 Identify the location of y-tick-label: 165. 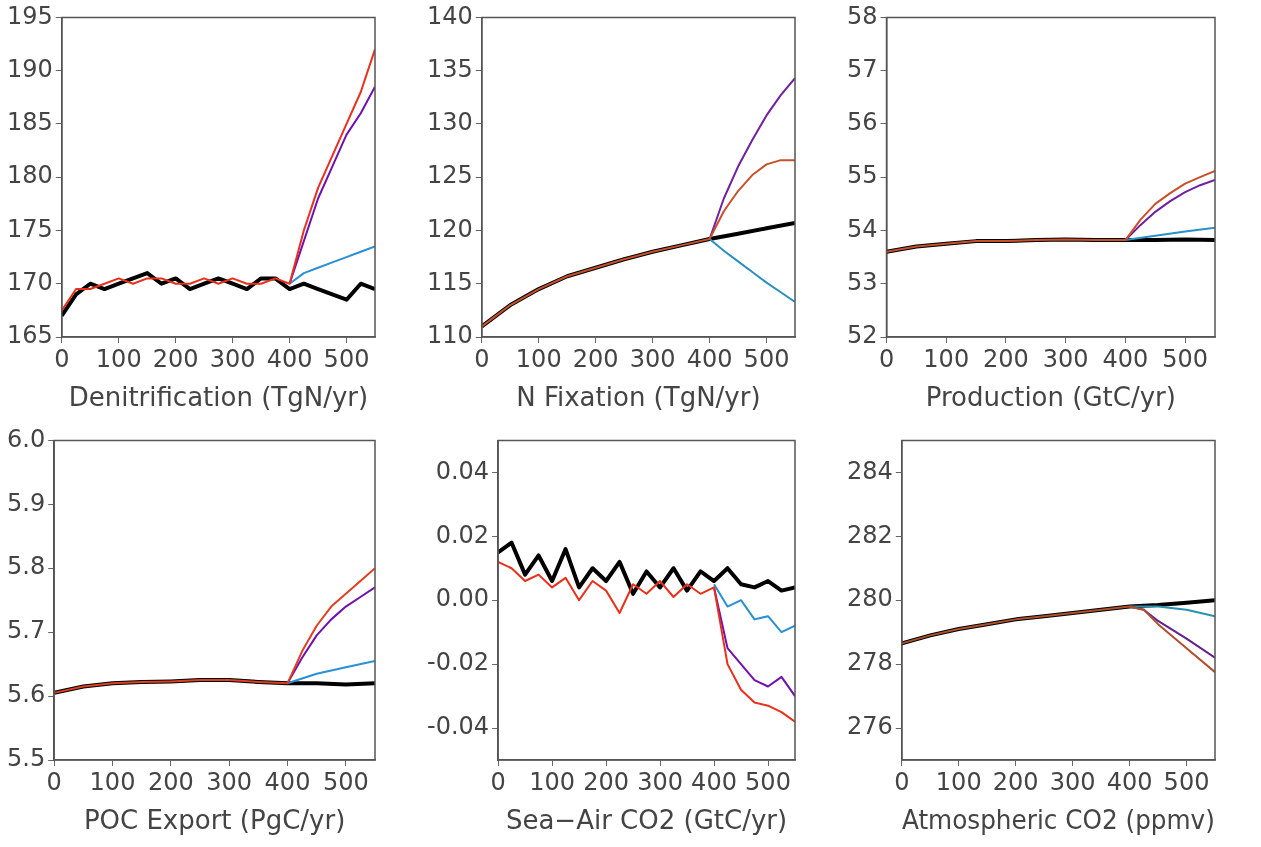
(30, 335).